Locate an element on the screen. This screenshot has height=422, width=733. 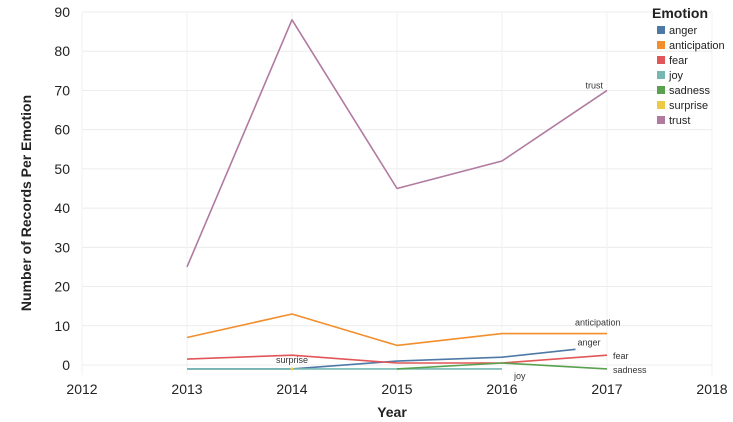
y-tick-label: 50 is located at coordinates (62, 169).